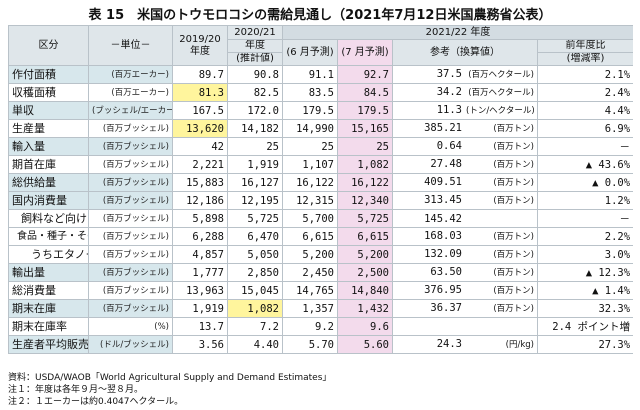  Describe the element at coordinates (443, 200) in the screenshot. I see `reference-value: 313.45` at that location.